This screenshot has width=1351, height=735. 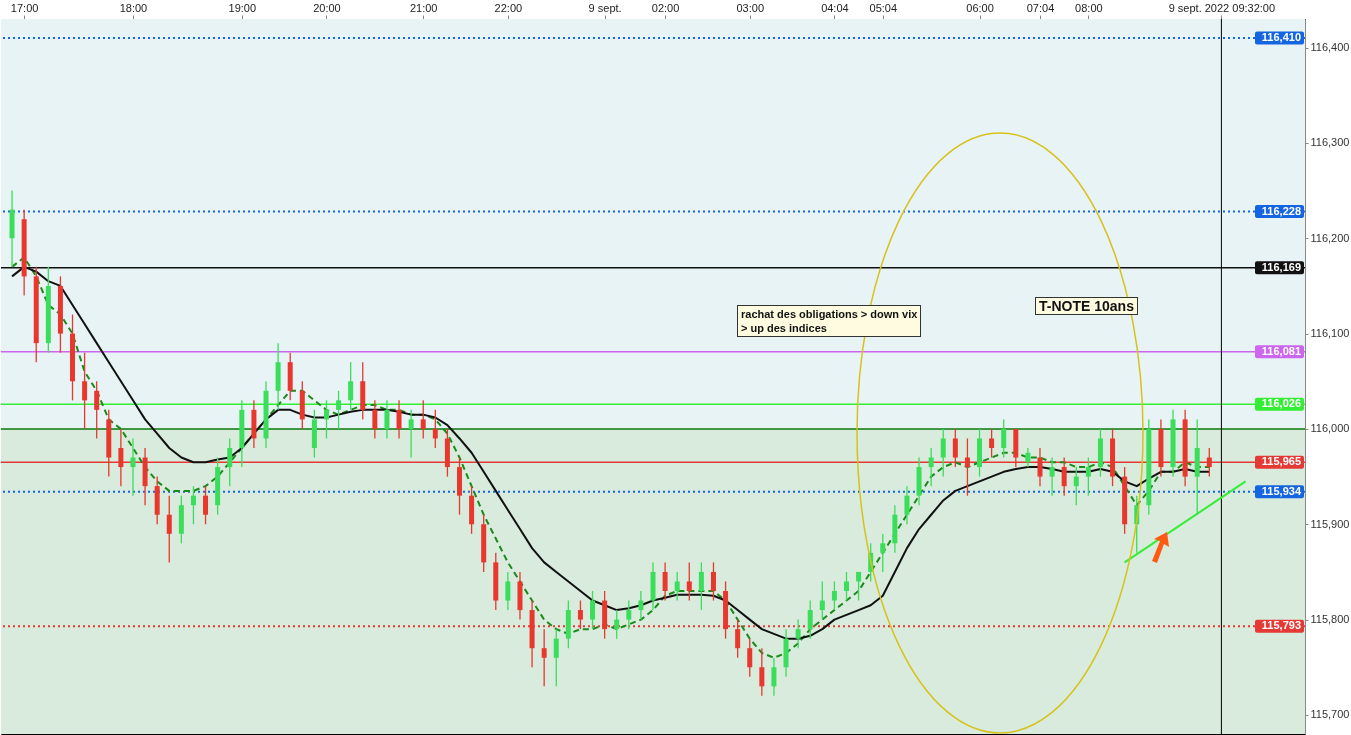 I want to click on ref-line-label: 116,228, so click(x=1281, y=210).